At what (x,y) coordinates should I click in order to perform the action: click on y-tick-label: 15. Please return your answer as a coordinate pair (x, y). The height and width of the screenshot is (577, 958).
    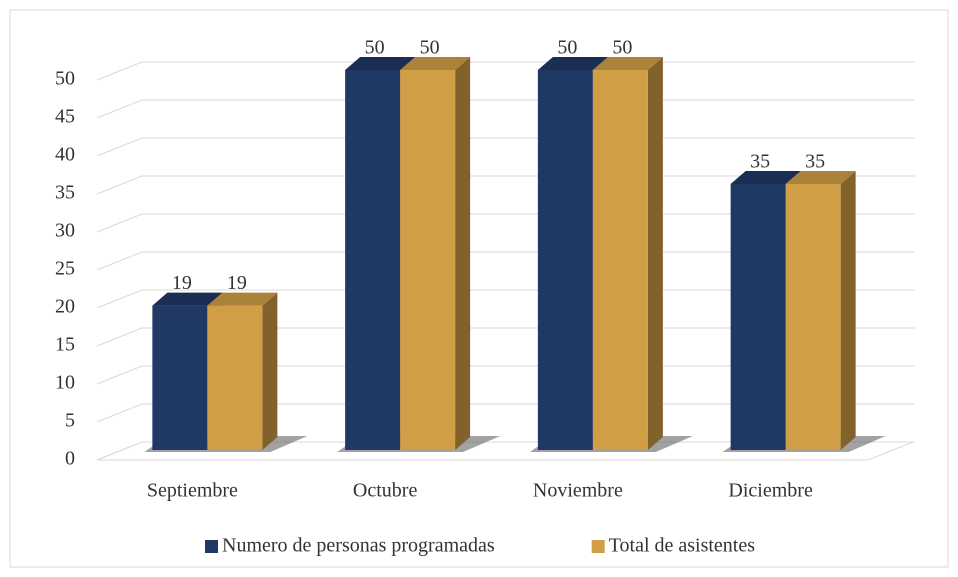
    Looking at the image, I should click on (65, 345).